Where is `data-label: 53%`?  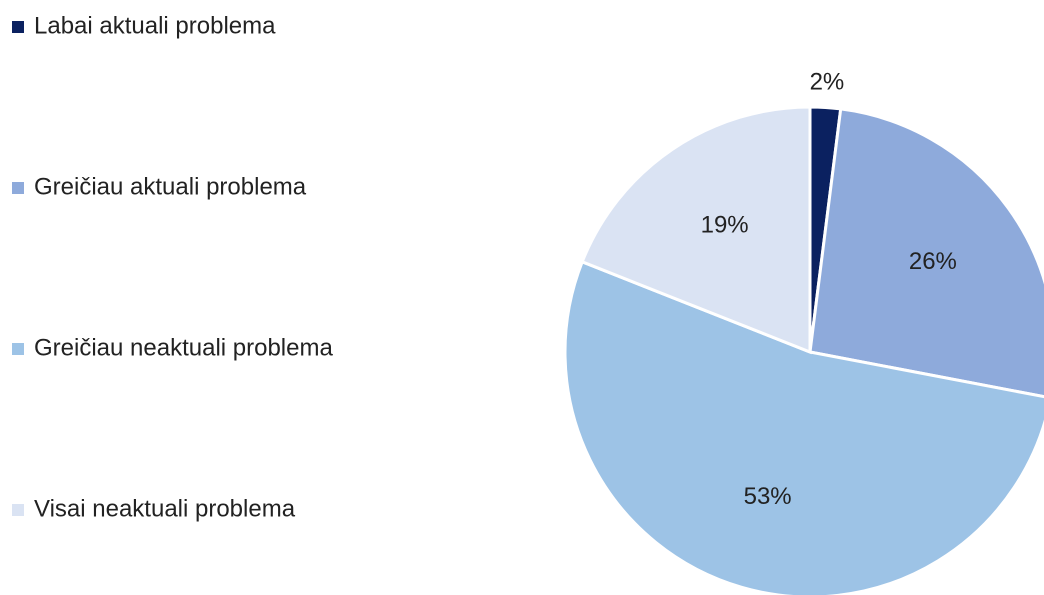 data-label: 53% is located at coordinates (768, 496).